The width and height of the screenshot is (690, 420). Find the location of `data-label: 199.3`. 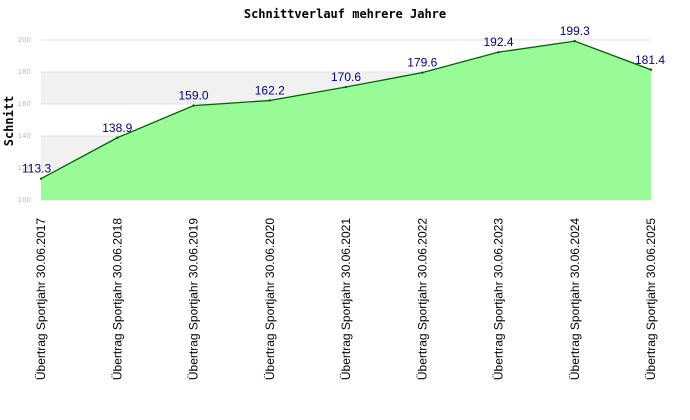

data-label: 199.3 is located at coordinates (575, 31).